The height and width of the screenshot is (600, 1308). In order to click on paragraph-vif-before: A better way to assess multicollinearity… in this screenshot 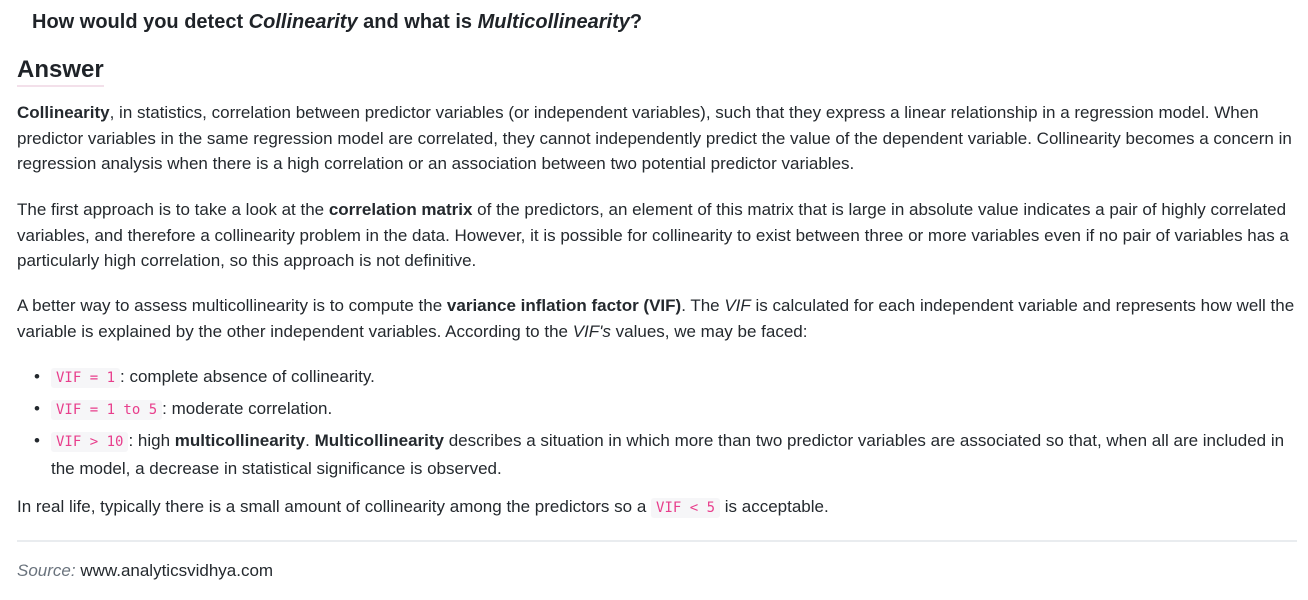, I will do `click(232, 305)`.